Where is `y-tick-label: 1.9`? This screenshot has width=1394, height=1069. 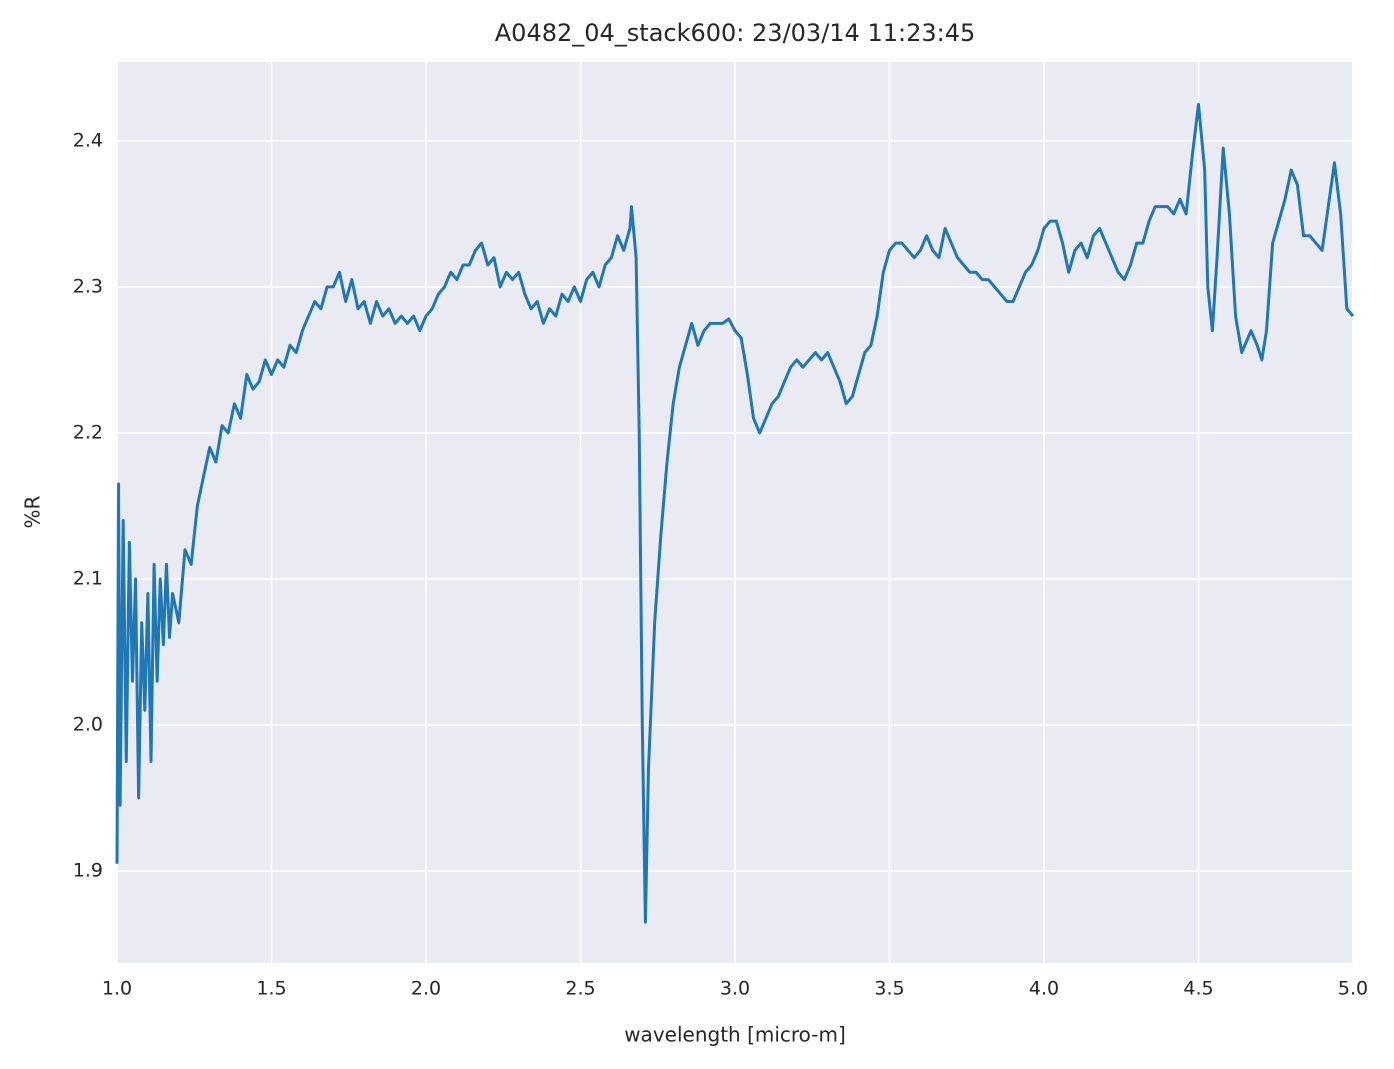
y-tick-label: 1.9 is located at coordinates (88, 871).